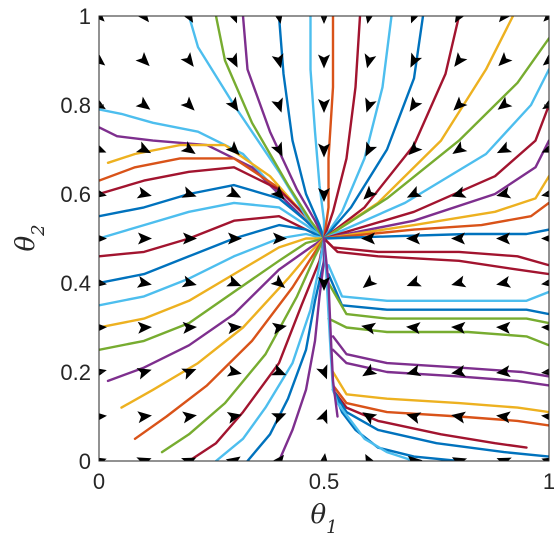 This screenshot has height=552, width=554. I want to click on y-tick-label: 0.6, so click(75, 194).